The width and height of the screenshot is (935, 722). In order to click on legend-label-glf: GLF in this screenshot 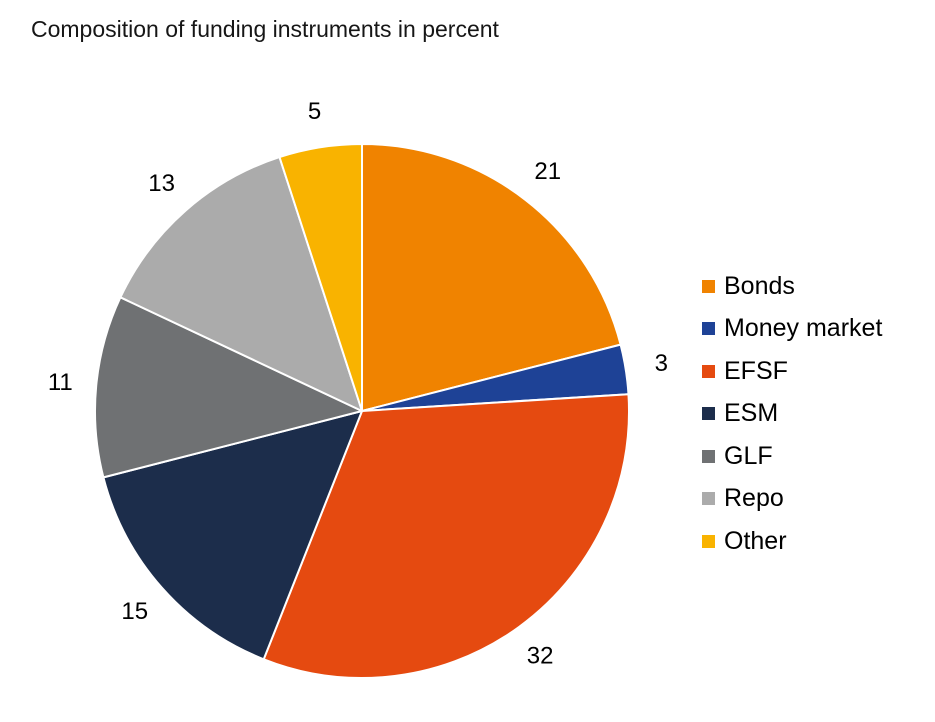, I will do `click(748, 455)`.